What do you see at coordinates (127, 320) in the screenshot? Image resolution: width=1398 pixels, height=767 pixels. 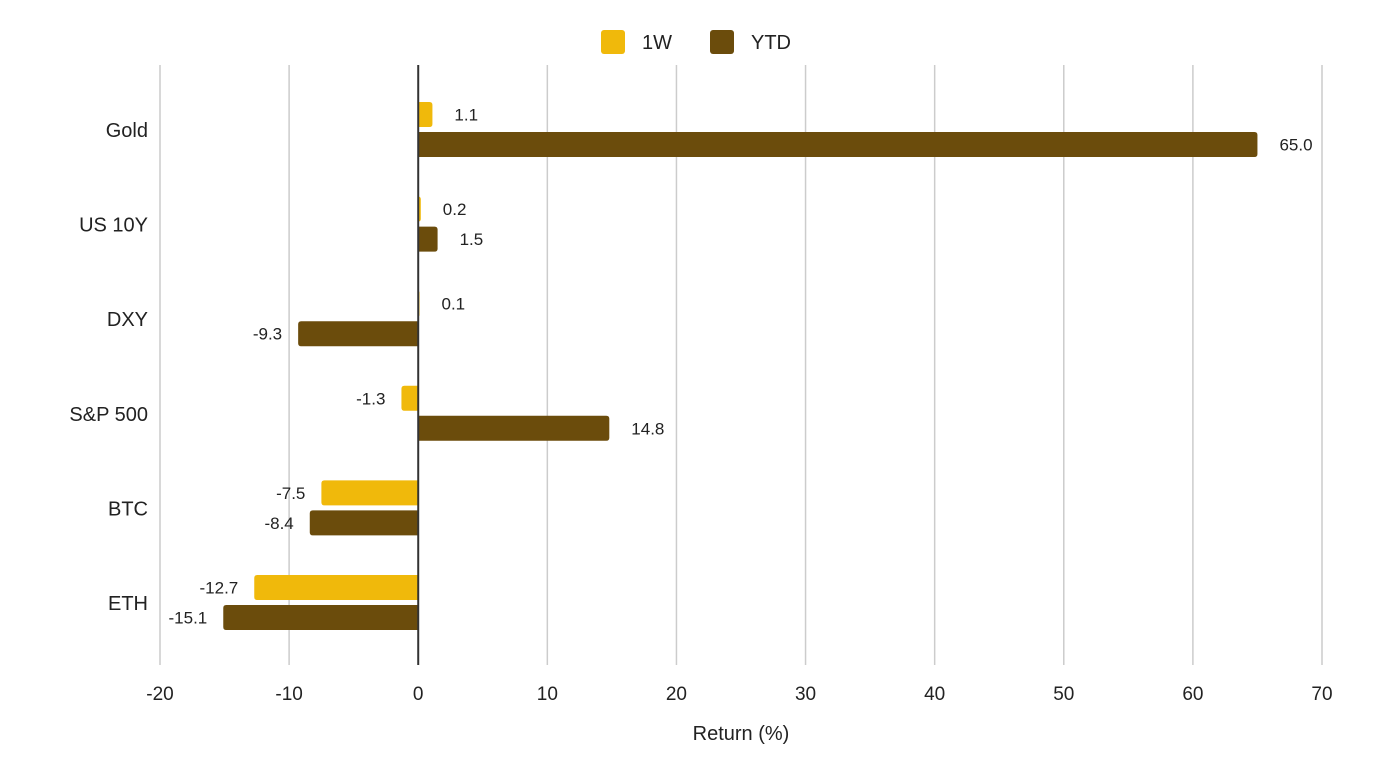 I see `category-label: DXY` at bounding box center [127, 320].